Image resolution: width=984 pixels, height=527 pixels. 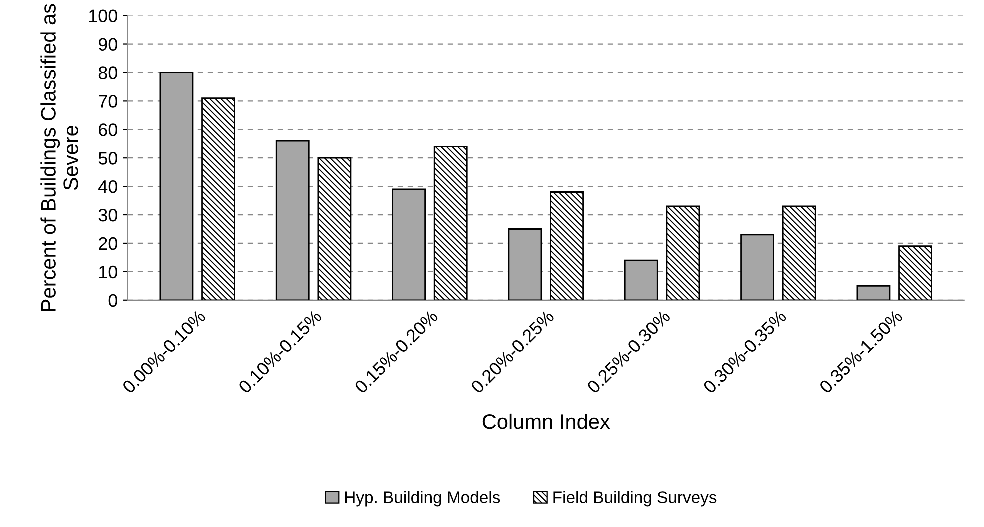 I want to click on y-tick-label: 20, so click(x=108, y=243).